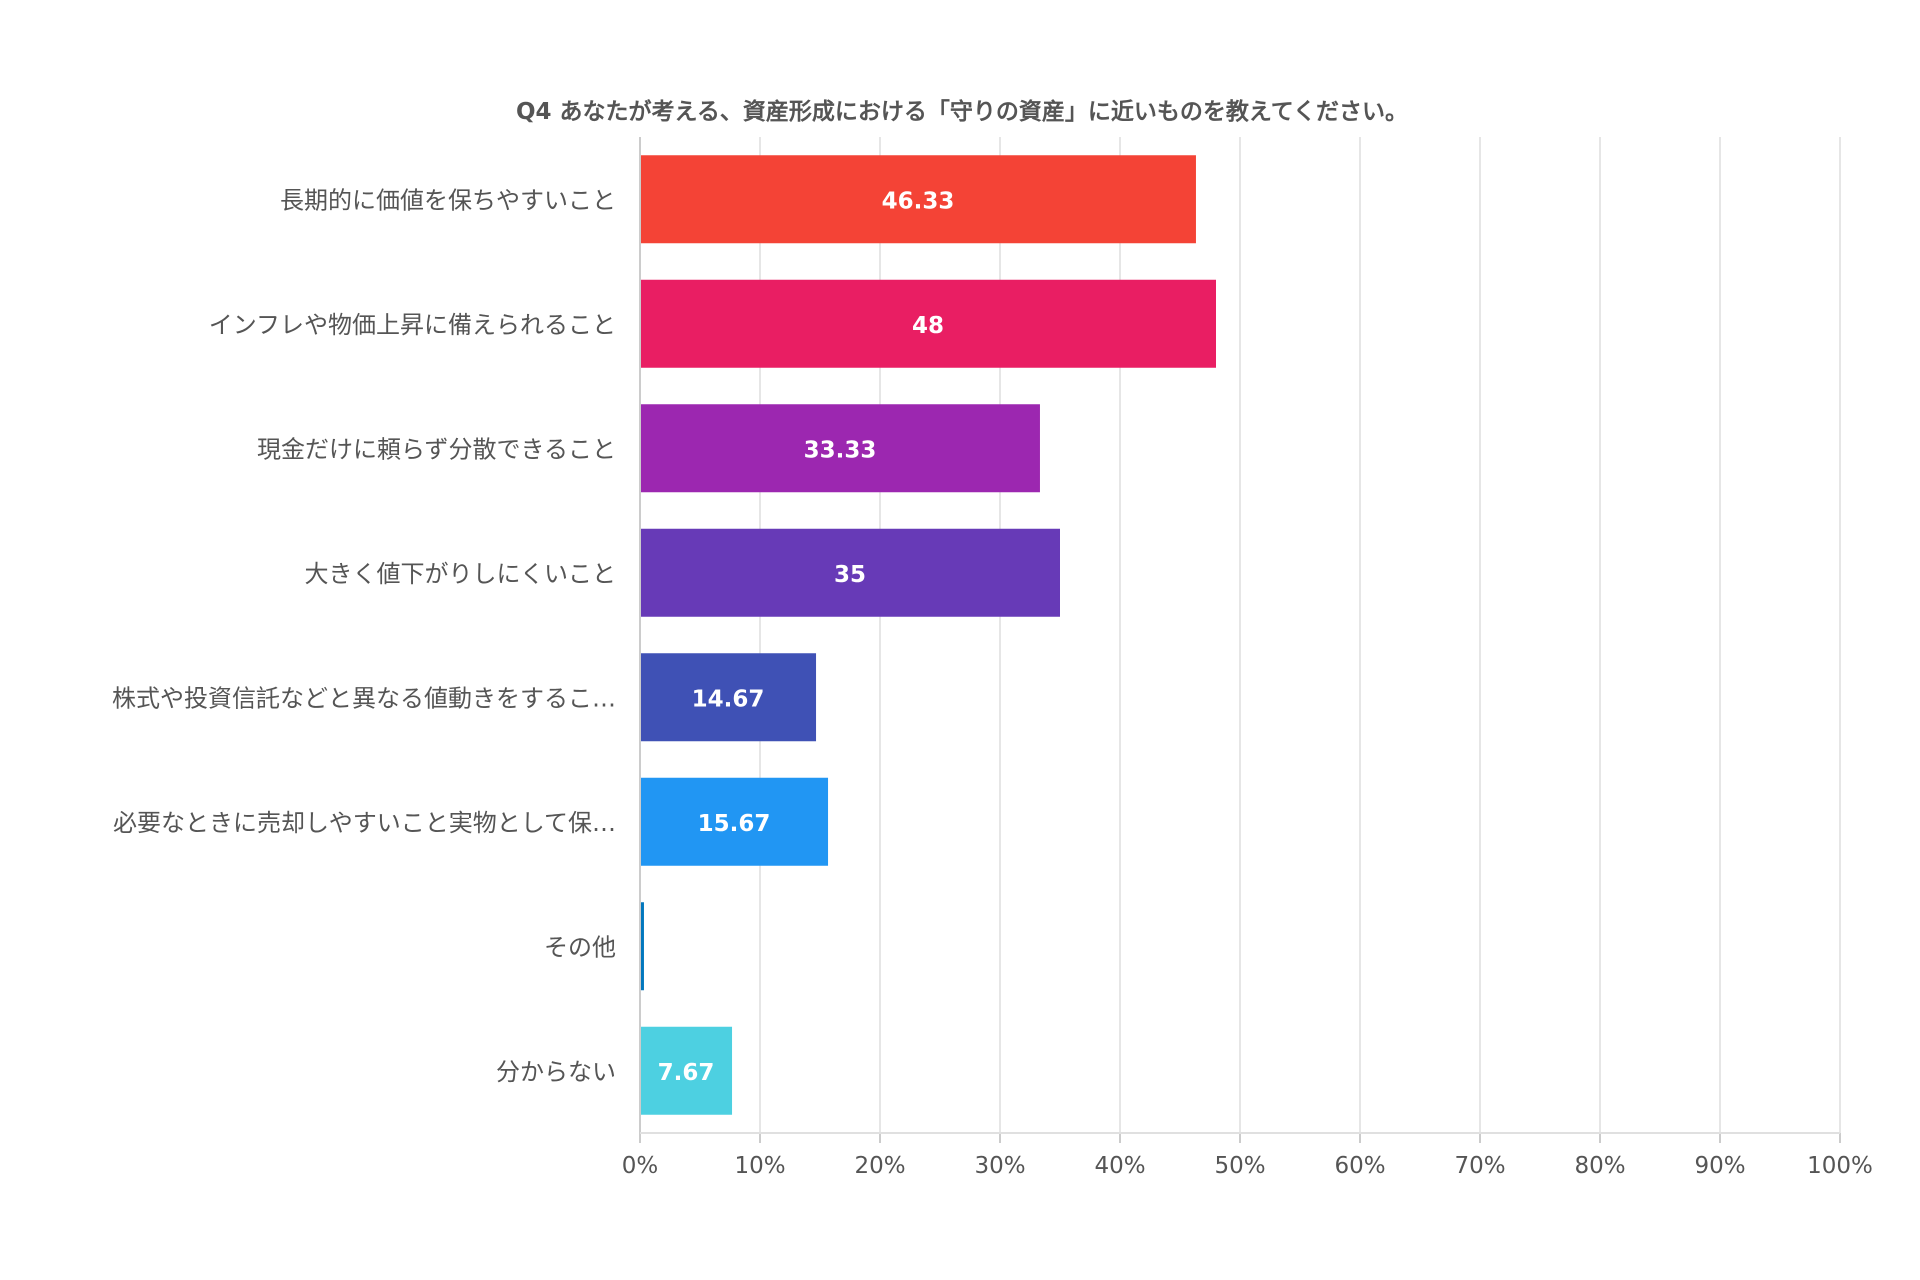 This screenshot has height=1280, width=1920. What do you see at coordinates (1719, 1166) in the screenshot?
I see `x-tick-label: 90%` at bounding box center [1719, 1166].